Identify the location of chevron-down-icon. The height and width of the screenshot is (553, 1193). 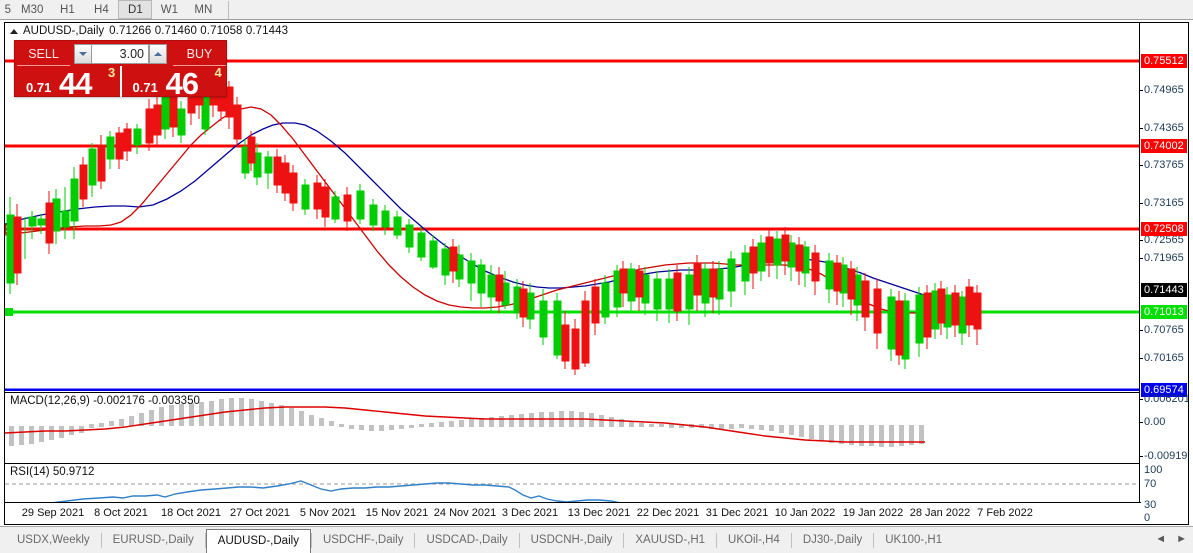
(83, 53).